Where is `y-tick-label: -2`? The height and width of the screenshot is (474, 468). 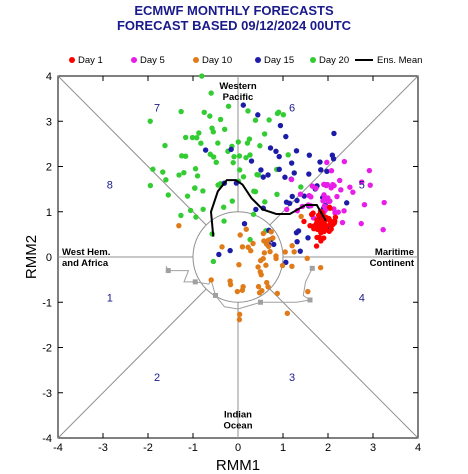 y-tick-label: -2 is located at coordinates (47, 349).